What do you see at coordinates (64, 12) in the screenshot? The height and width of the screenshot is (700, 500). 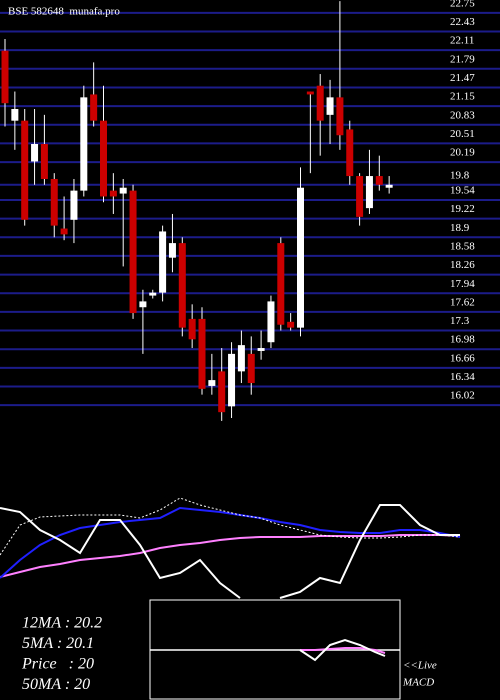 I see `chart-title: BSE 582648 munafa.pro` at bounding box center [64, 12].